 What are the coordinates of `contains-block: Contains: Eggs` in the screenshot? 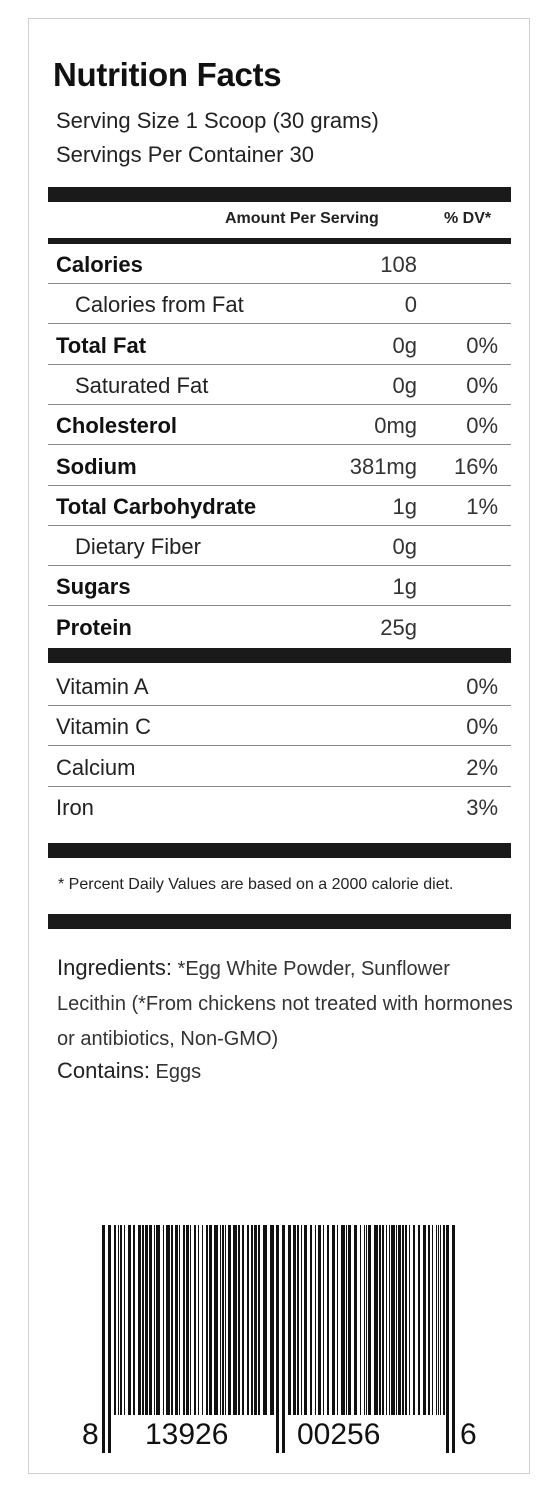 It's located at (129, 1071).